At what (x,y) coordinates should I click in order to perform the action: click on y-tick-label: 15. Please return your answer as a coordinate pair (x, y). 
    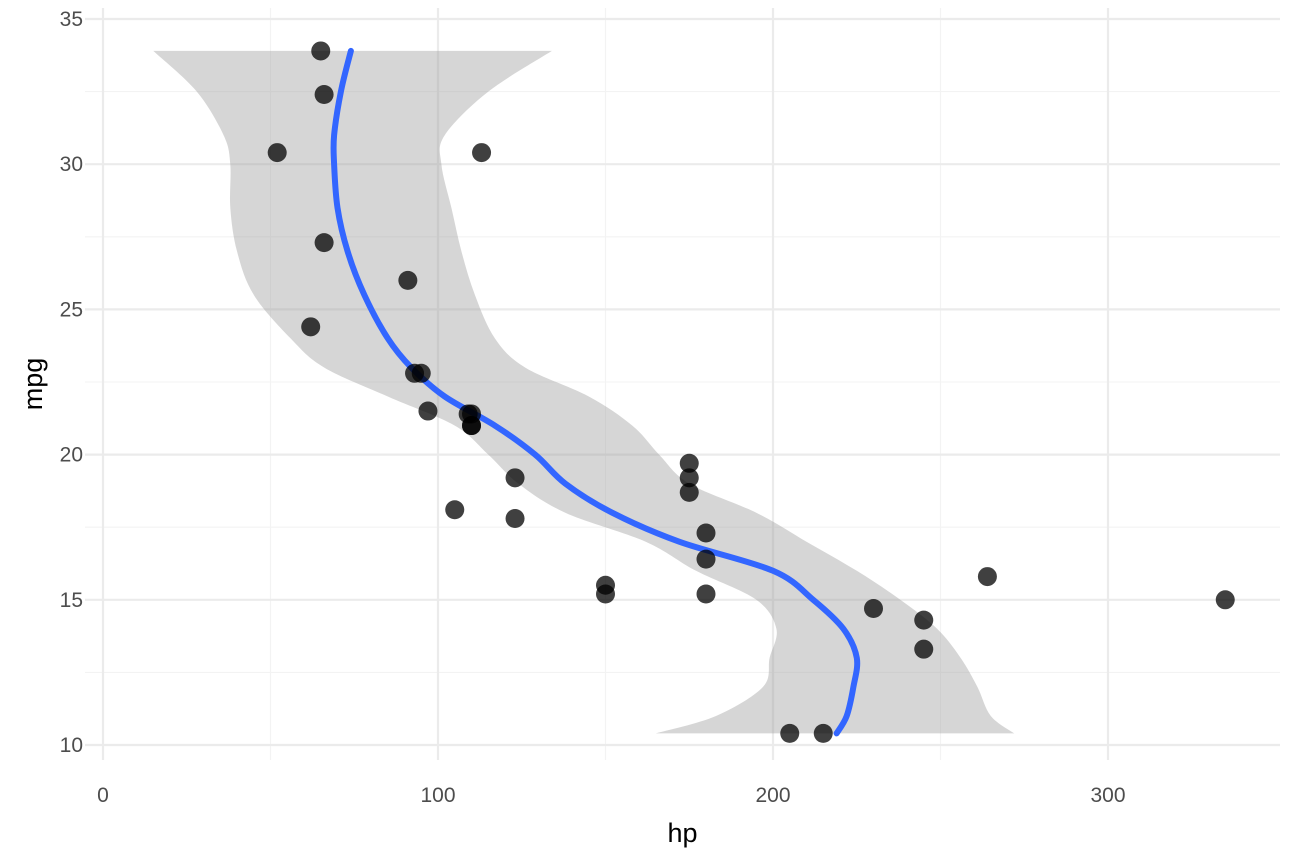
    Looking at the image, I should click on (71, 600).